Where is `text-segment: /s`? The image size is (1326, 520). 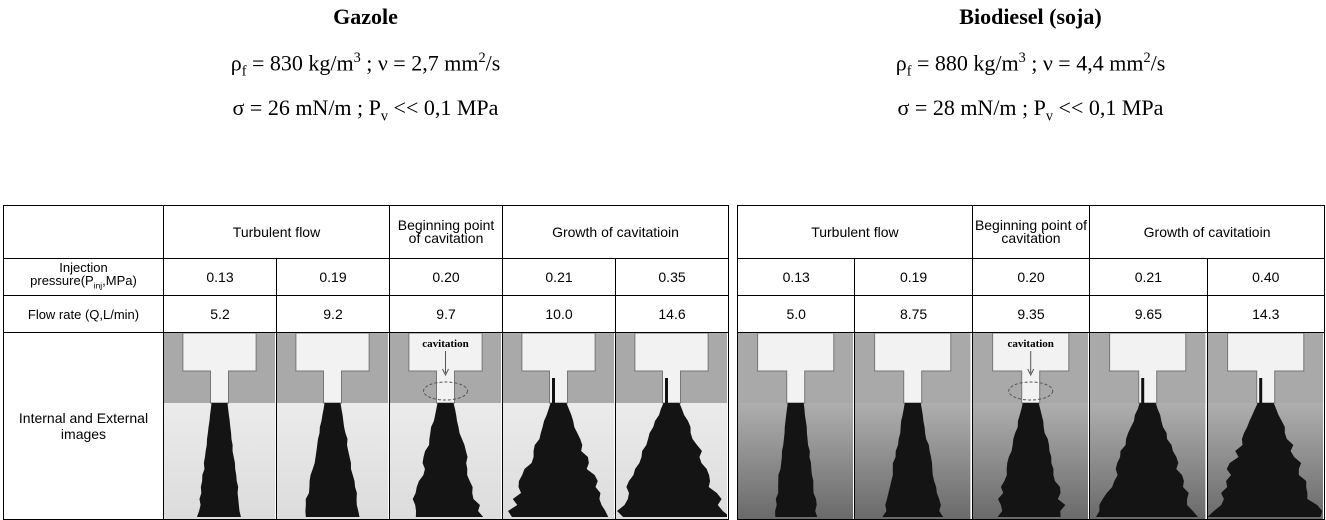
text-segment: /s is located at coordinates (1158, 63).